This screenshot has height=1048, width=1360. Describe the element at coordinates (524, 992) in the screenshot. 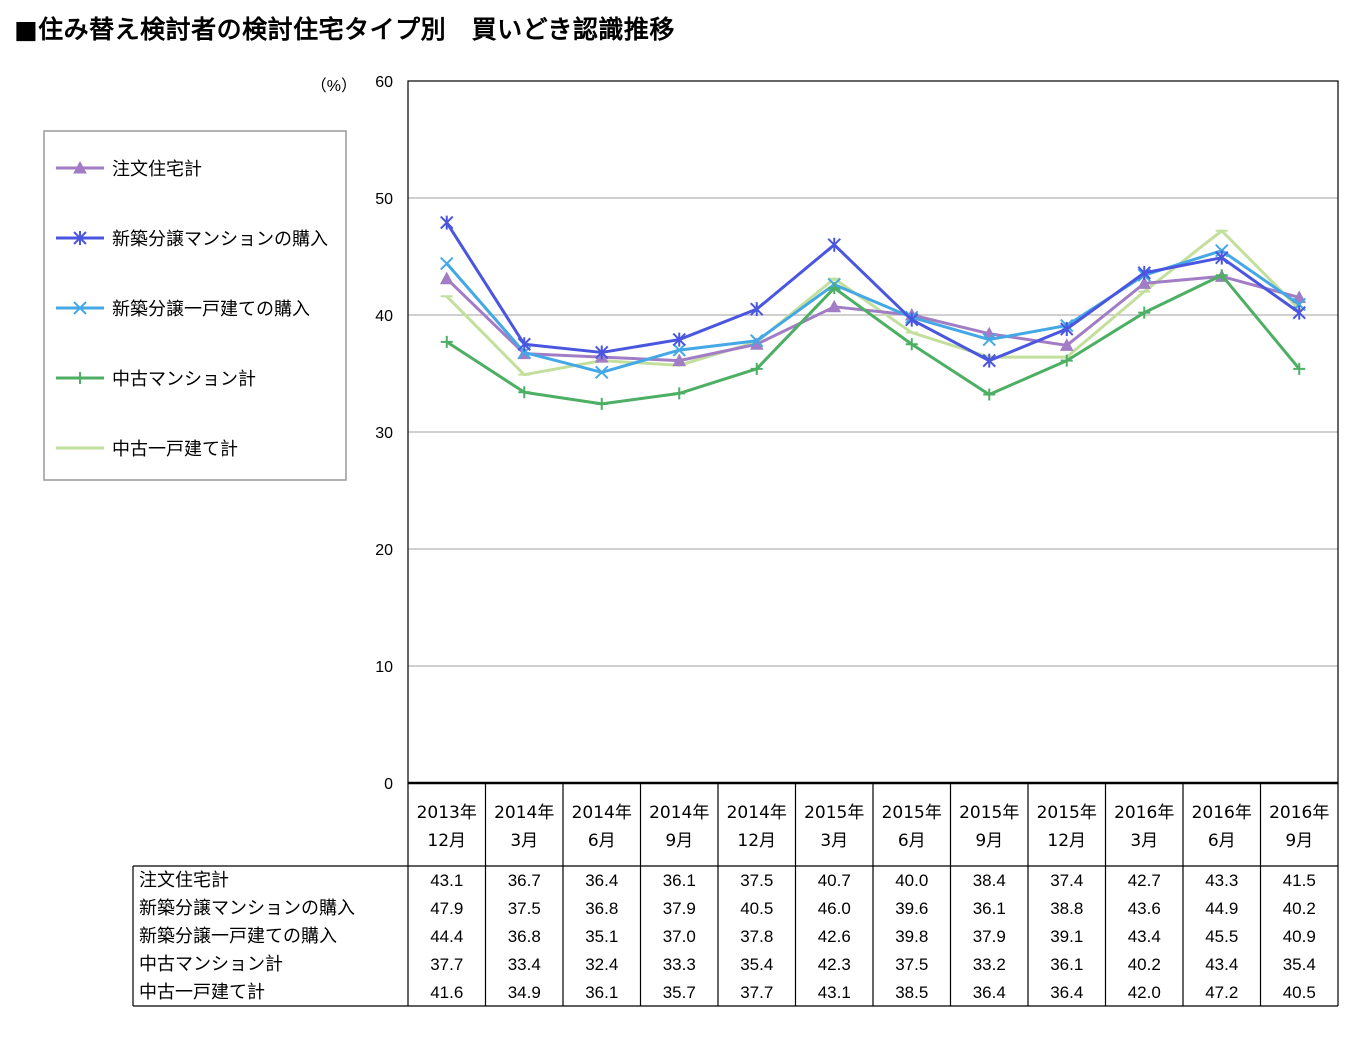

I see `table-cell: 34.9` at that location.